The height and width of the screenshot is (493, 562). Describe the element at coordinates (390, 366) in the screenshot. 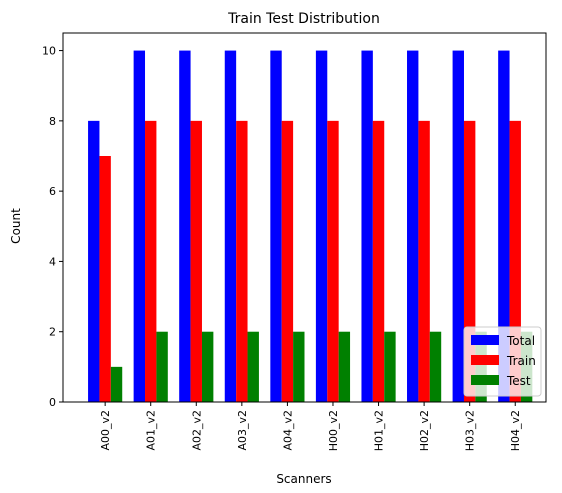

I see `bar-test-h01_v2` at that location.